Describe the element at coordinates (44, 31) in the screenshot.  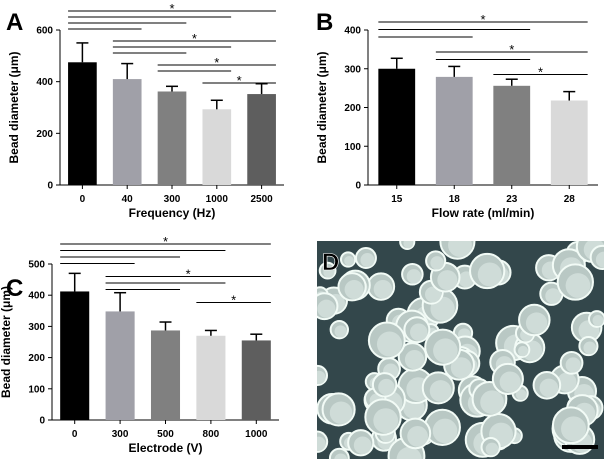
I see `y-tick-label: 600` at that location.